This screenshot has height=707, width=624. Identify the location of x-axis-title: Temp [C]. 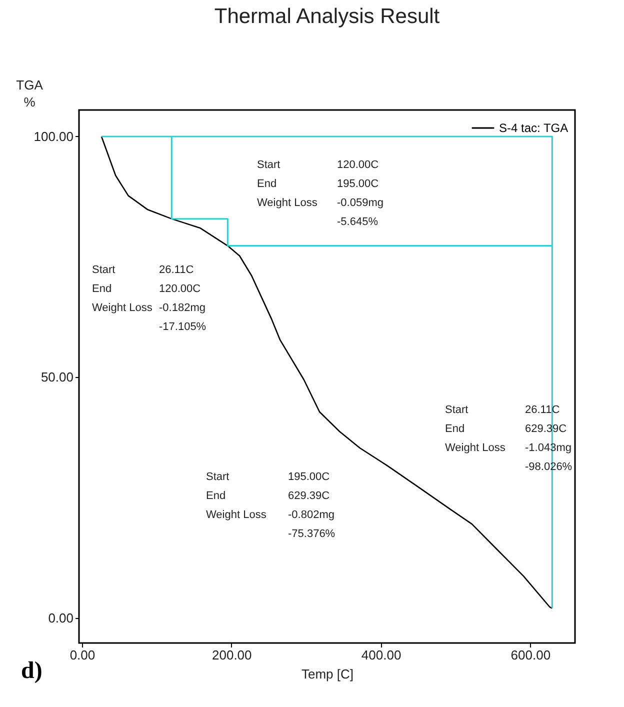
(327, 674).